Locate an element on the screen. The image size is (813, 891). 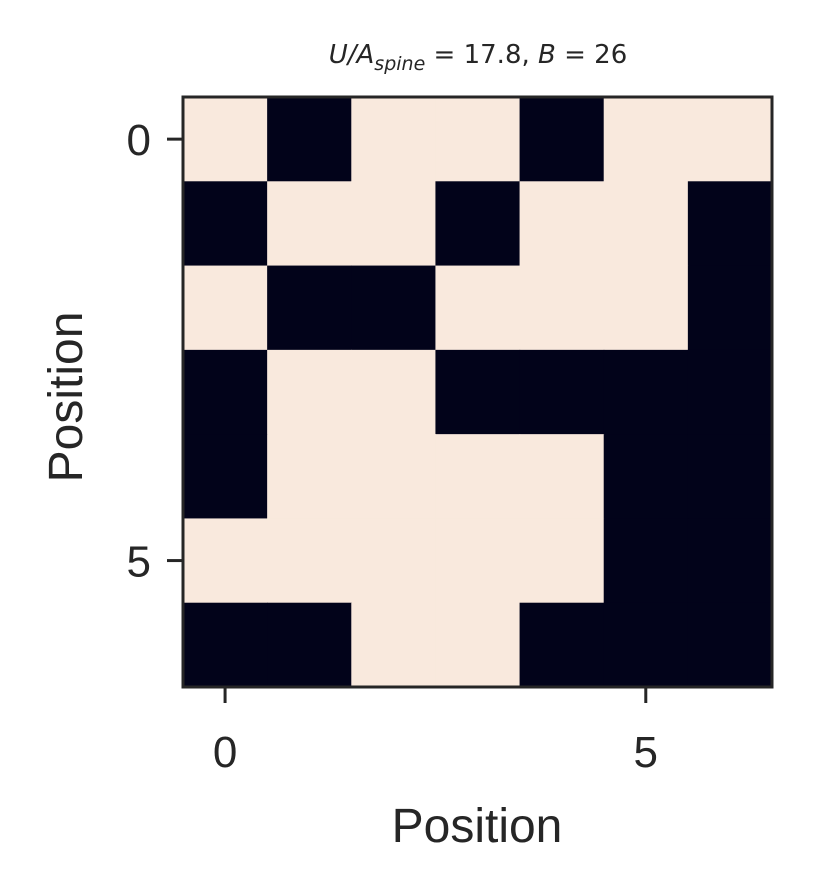
title-b-symbol: B is located at coordinates (547, 55).